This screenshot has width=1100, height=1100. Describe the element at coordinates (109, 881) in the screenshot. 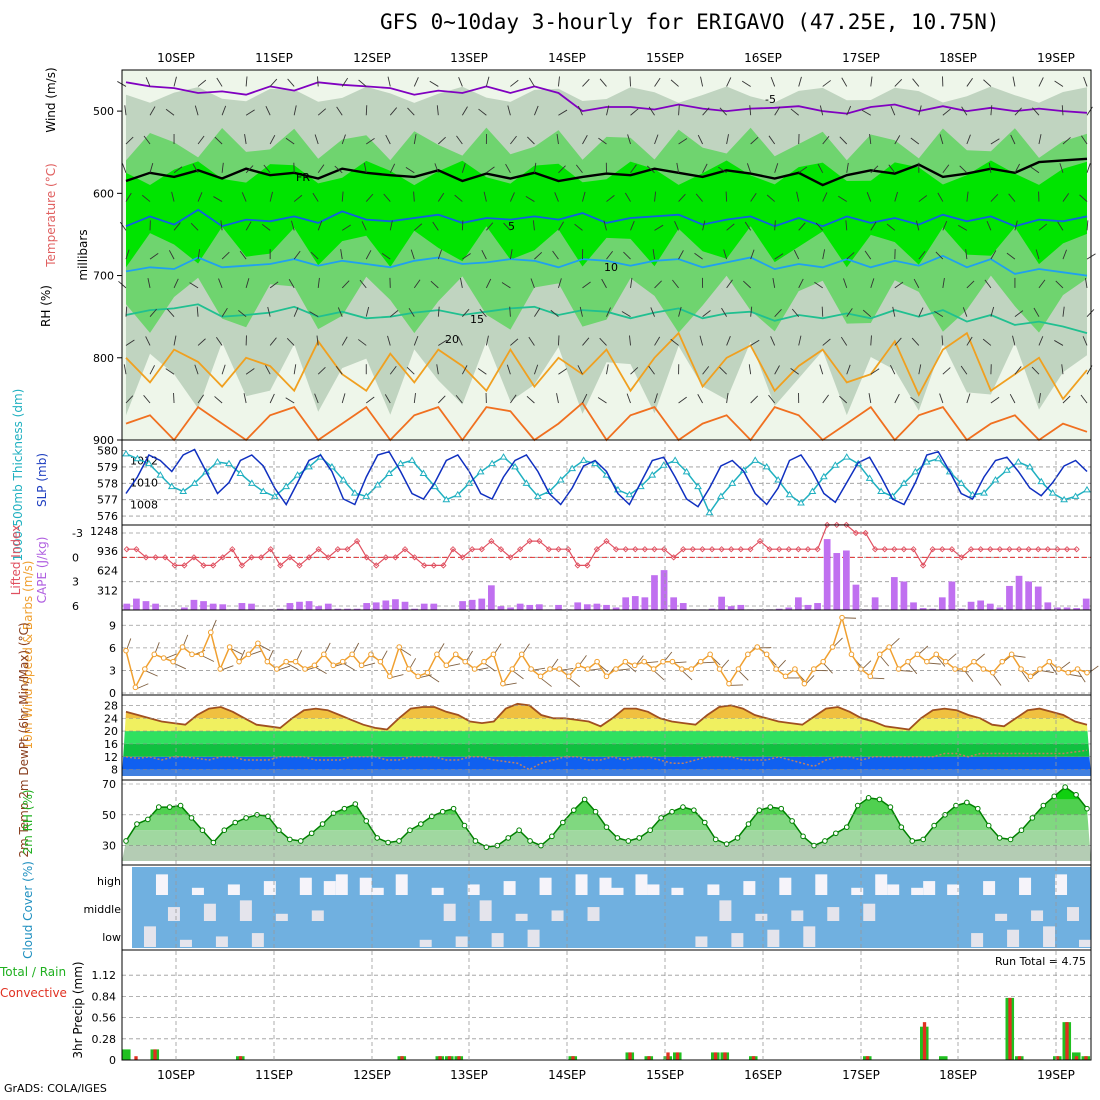

I see `cloud-level-label: high` at that location.